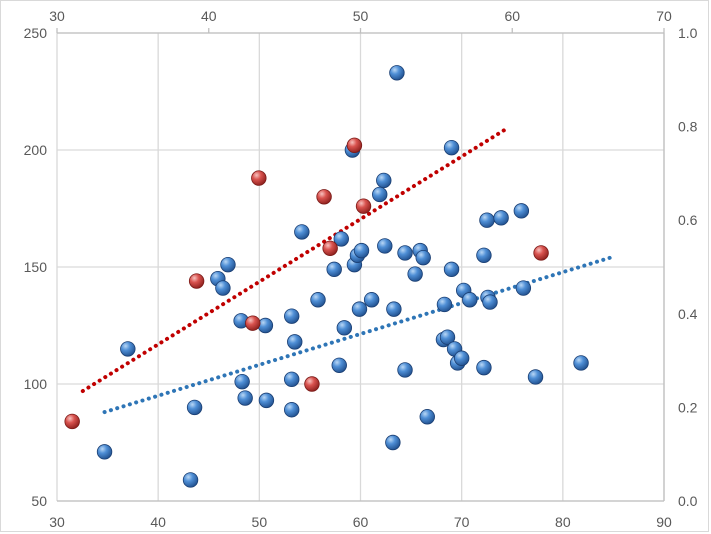 The height and width of the screenshot is (534, 711). Describe the element at coordinates (462, 522) in the screenshot. I see `x-bottom-tick-label: 70` at that location.